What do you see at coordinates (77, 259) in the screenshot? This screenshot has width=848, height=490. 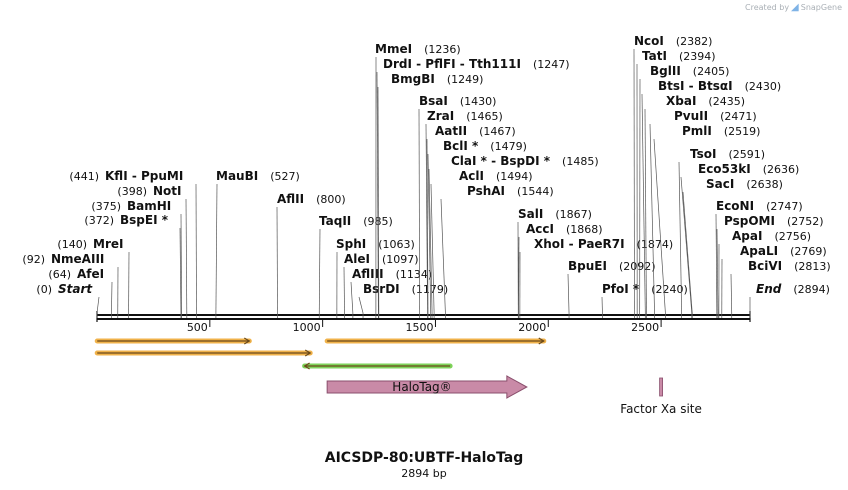 I see `site-name-2: NmeAIII` at bounding box center [77, 259].